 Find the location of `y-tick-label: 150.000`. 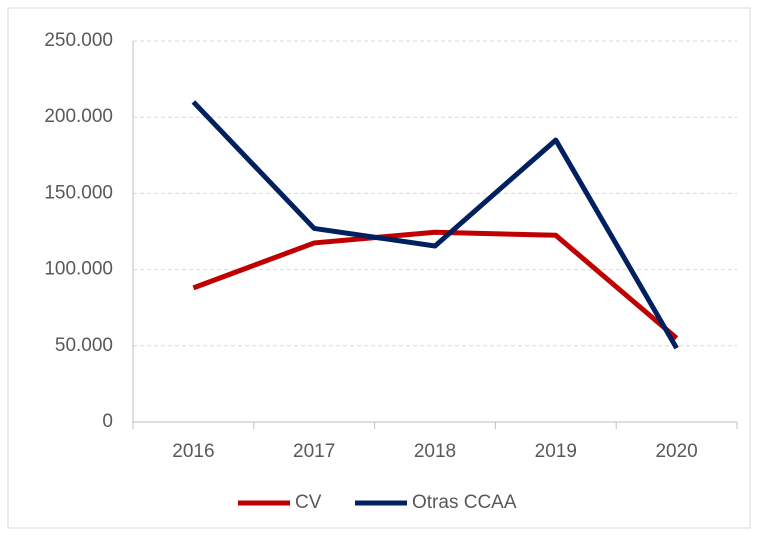

y-tick-label: 150.000 is located at coordinates (78, 192).